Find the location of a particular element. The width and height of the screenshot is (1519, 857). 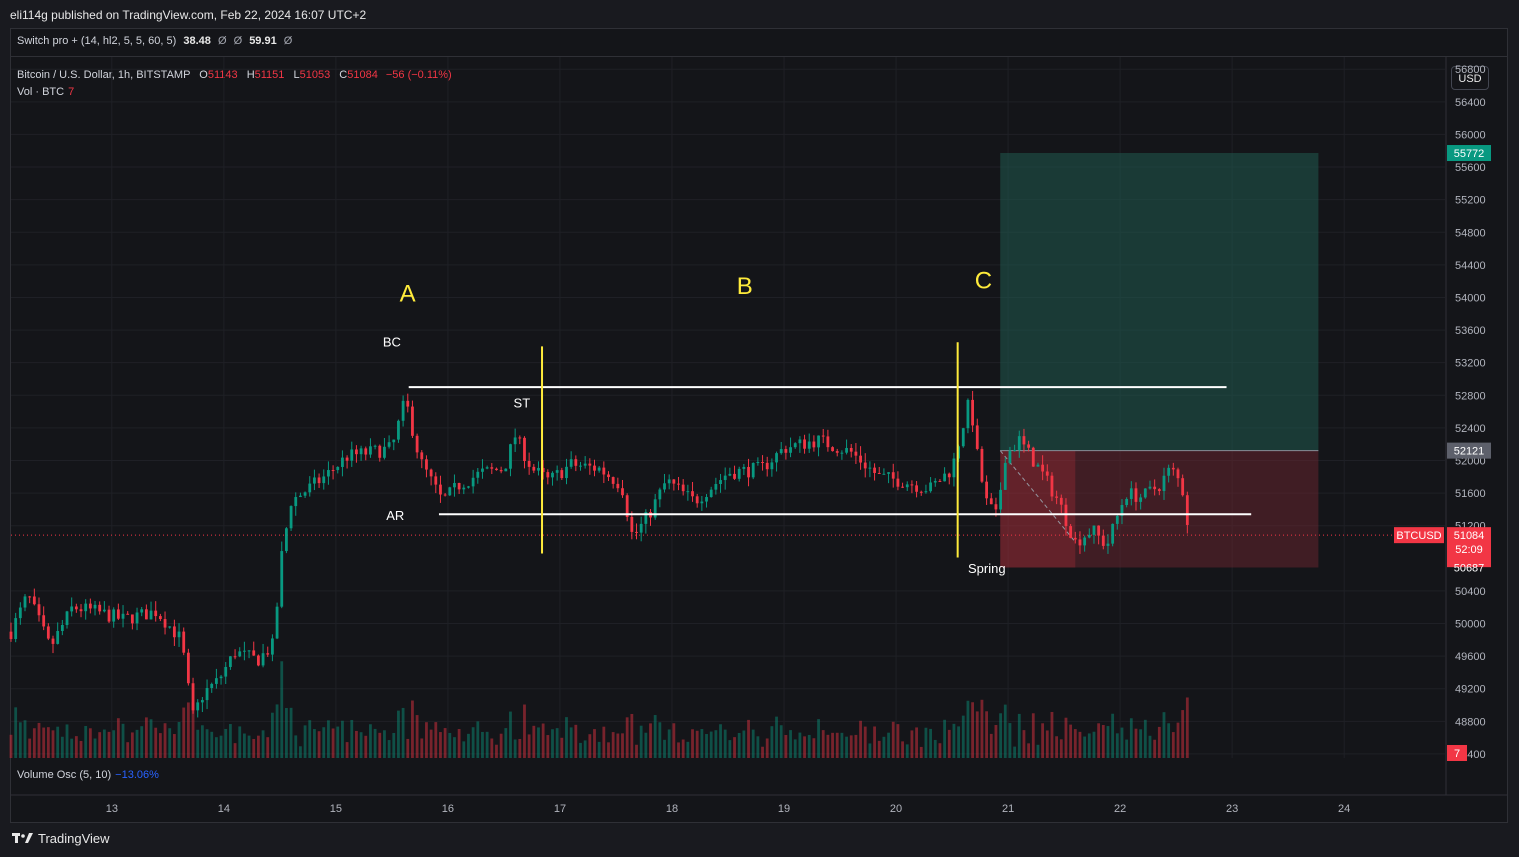

target-zone is located at coordinates (1159, 302).